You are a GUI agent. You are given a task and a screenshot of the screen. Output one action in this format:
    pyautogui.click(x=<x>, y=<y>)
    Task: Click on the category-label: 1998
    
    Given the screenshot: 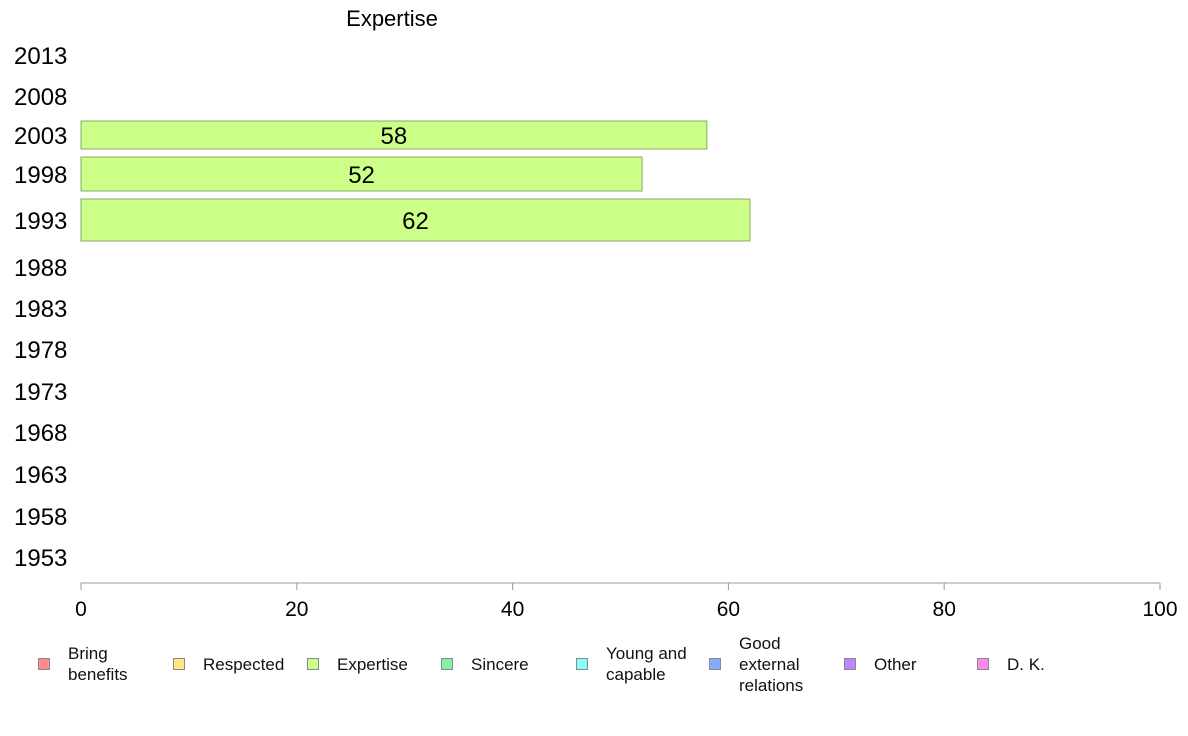 What is the action you would take?
    pyautogui.click(x=40, y=175)
    